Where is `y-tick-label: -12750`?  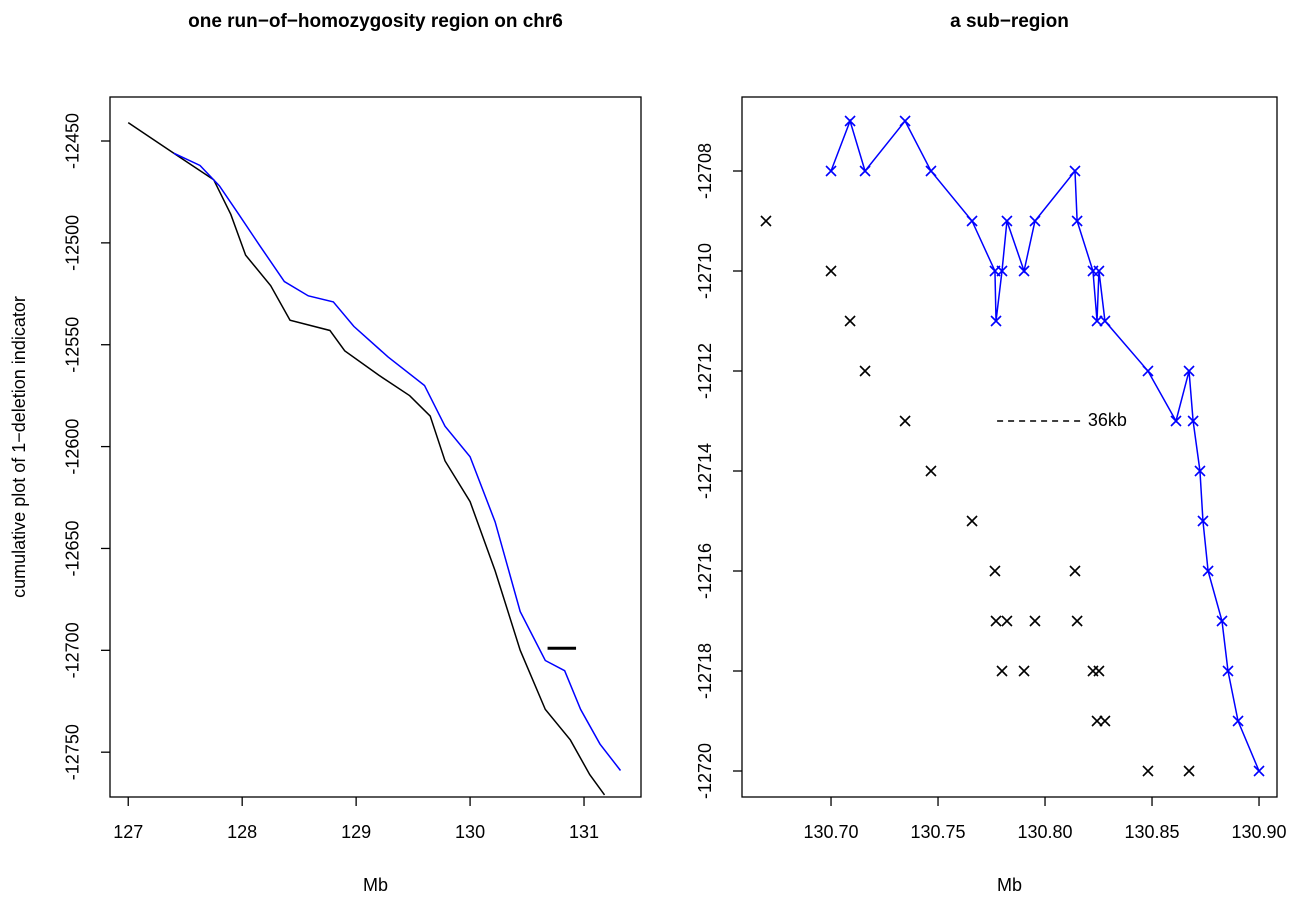 y-tick-label: -12750 is located at coordinates (73, 752).